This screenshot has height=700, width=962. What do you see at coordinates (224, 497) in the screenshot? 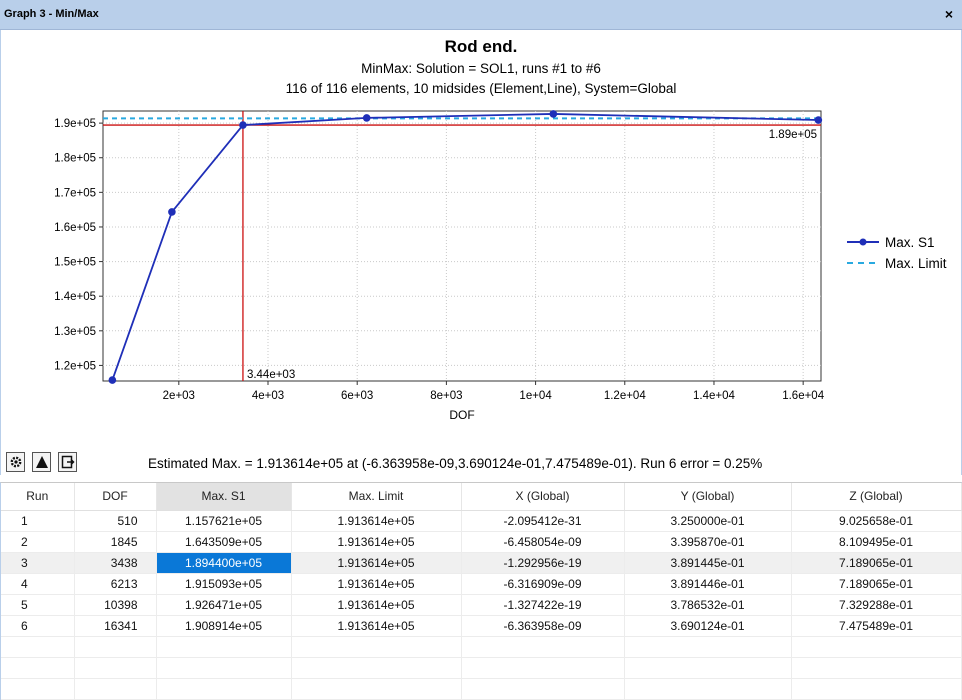
I see `column-header: Max. S1` at bounding box center [224, 497].